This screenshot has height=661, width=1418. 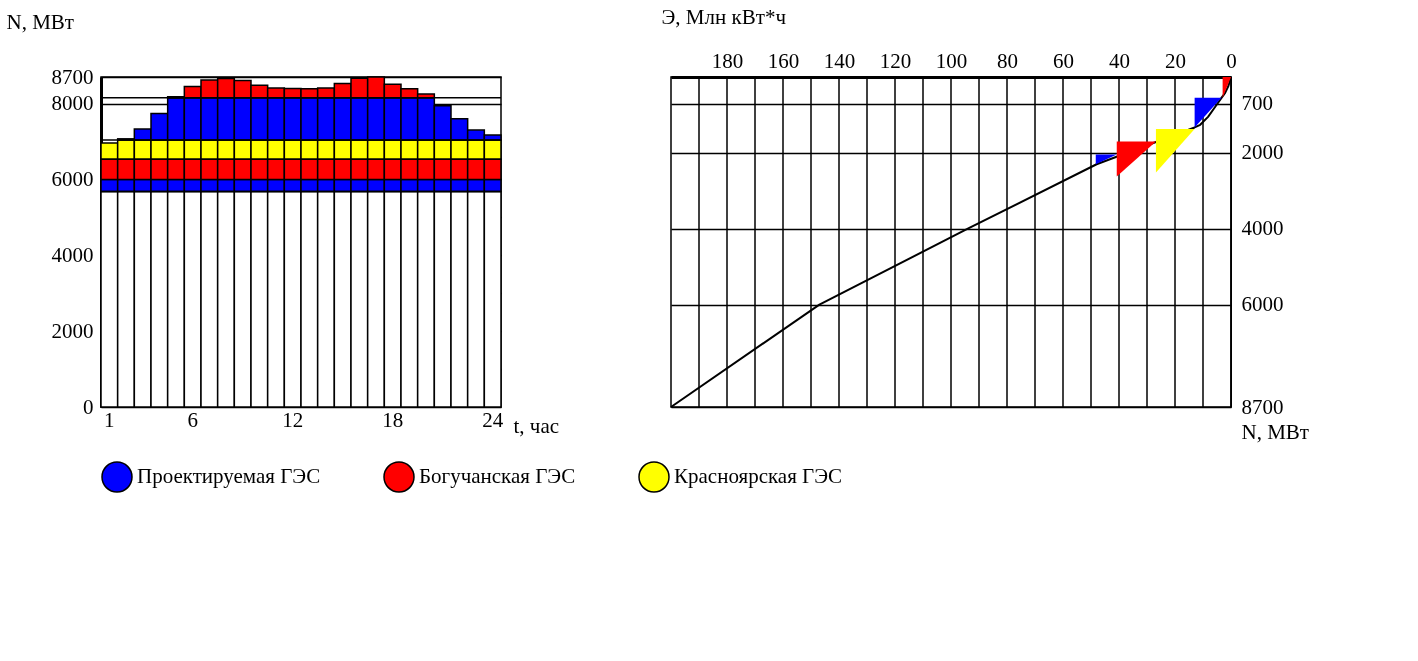 What do you see at coordinates (783, 60) in the screenshot?
I see `x-tick-label: 160` at bounding box center [783, 60].